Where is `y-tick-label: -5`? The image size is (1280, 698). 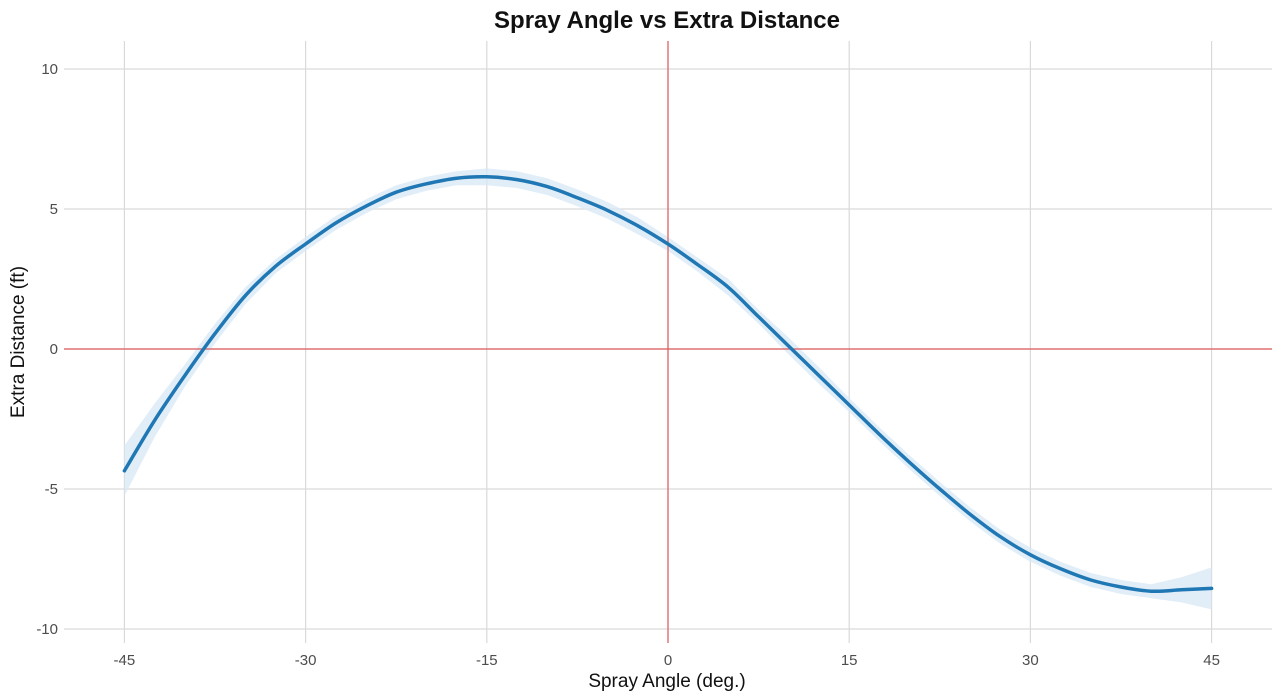 y-tick-label: -5 is located at coordinates (51, 489).